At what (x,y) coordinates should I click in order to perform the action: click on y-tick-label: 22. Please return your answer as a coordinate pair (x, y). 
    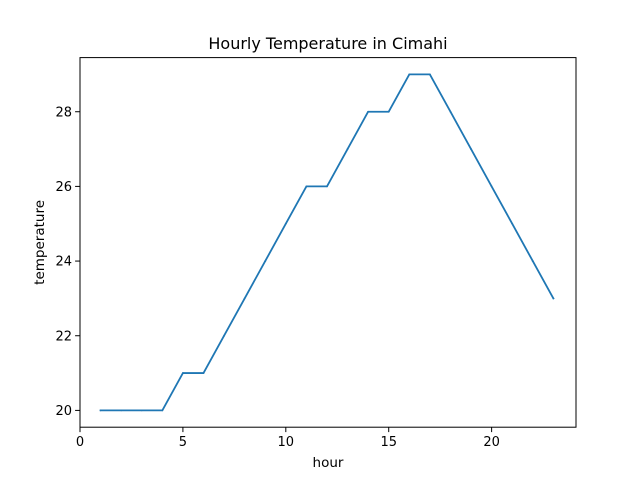
    Looking at the image, I should click on (63, 336).